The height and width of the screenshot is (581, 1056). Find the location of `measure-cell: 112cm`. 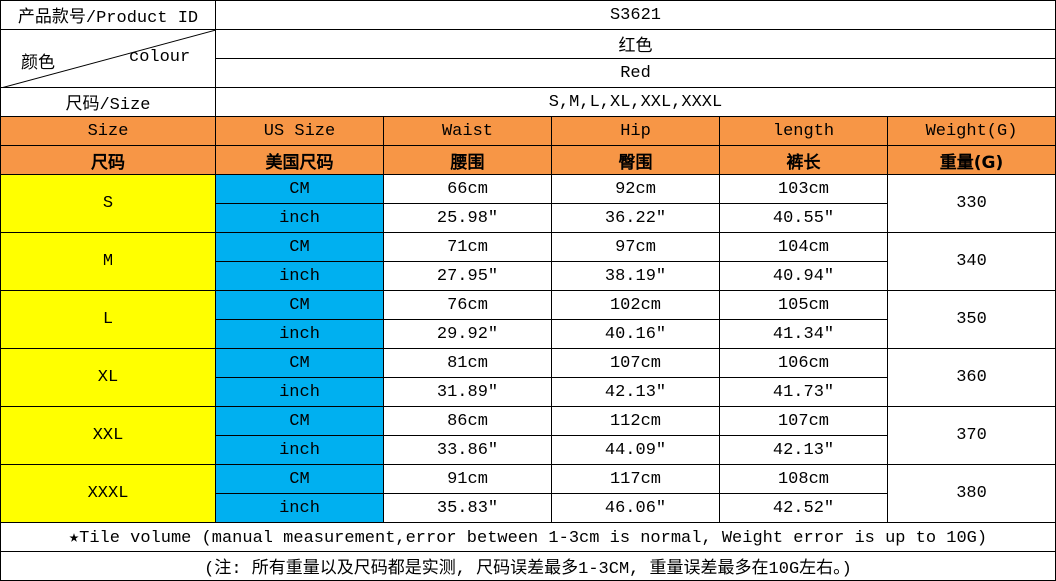

measure-cell: 112cm is located at coordinates (635, 421).